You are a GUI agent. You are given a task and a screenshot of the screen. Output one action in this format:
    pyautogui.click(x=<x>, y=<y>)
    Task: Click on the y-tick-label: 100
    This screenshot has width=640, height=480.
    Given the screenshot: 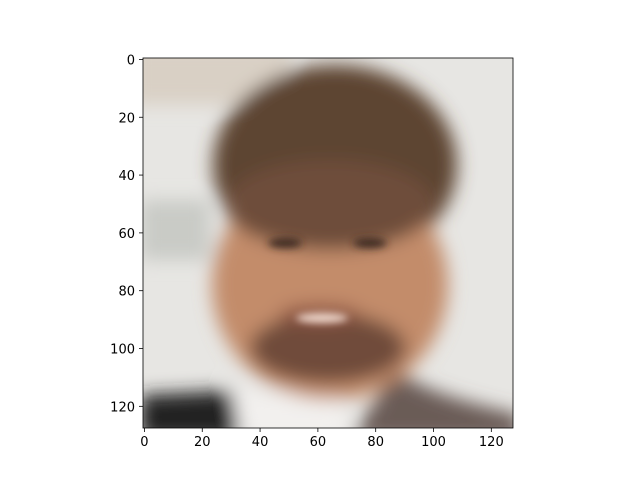 What is the action you would take?
    pyautogui.click(x=122, y=350)
    